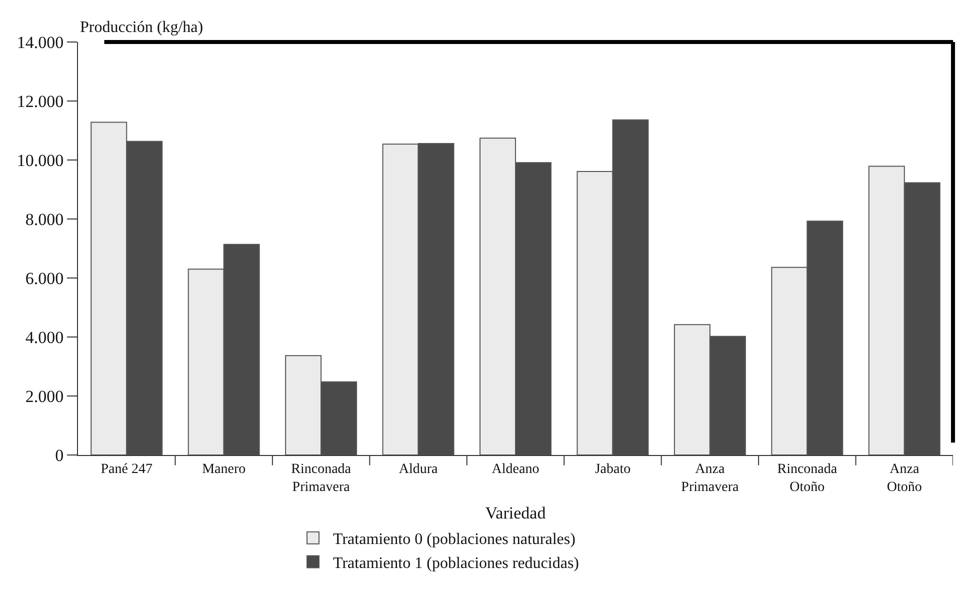 Image resolution: width=957 pixels, height=589 pixels. I want to click on x-axis-title: Variedad, so click(515, 512).